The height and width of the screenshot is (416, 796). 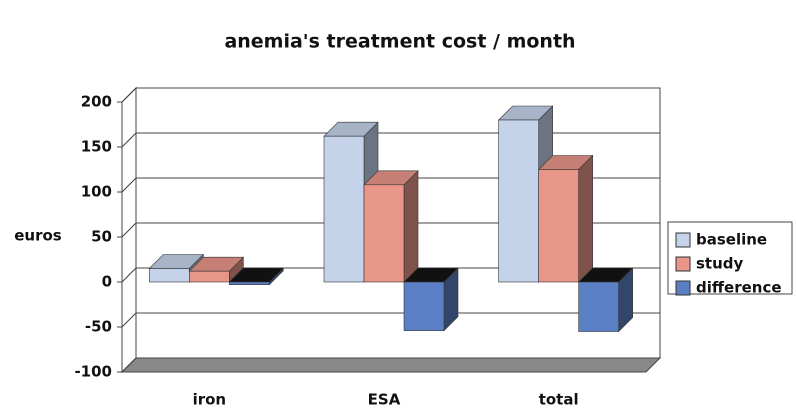 I want to click on chart-title: anemia's treatment cost / month, so click(x=399, y=42).